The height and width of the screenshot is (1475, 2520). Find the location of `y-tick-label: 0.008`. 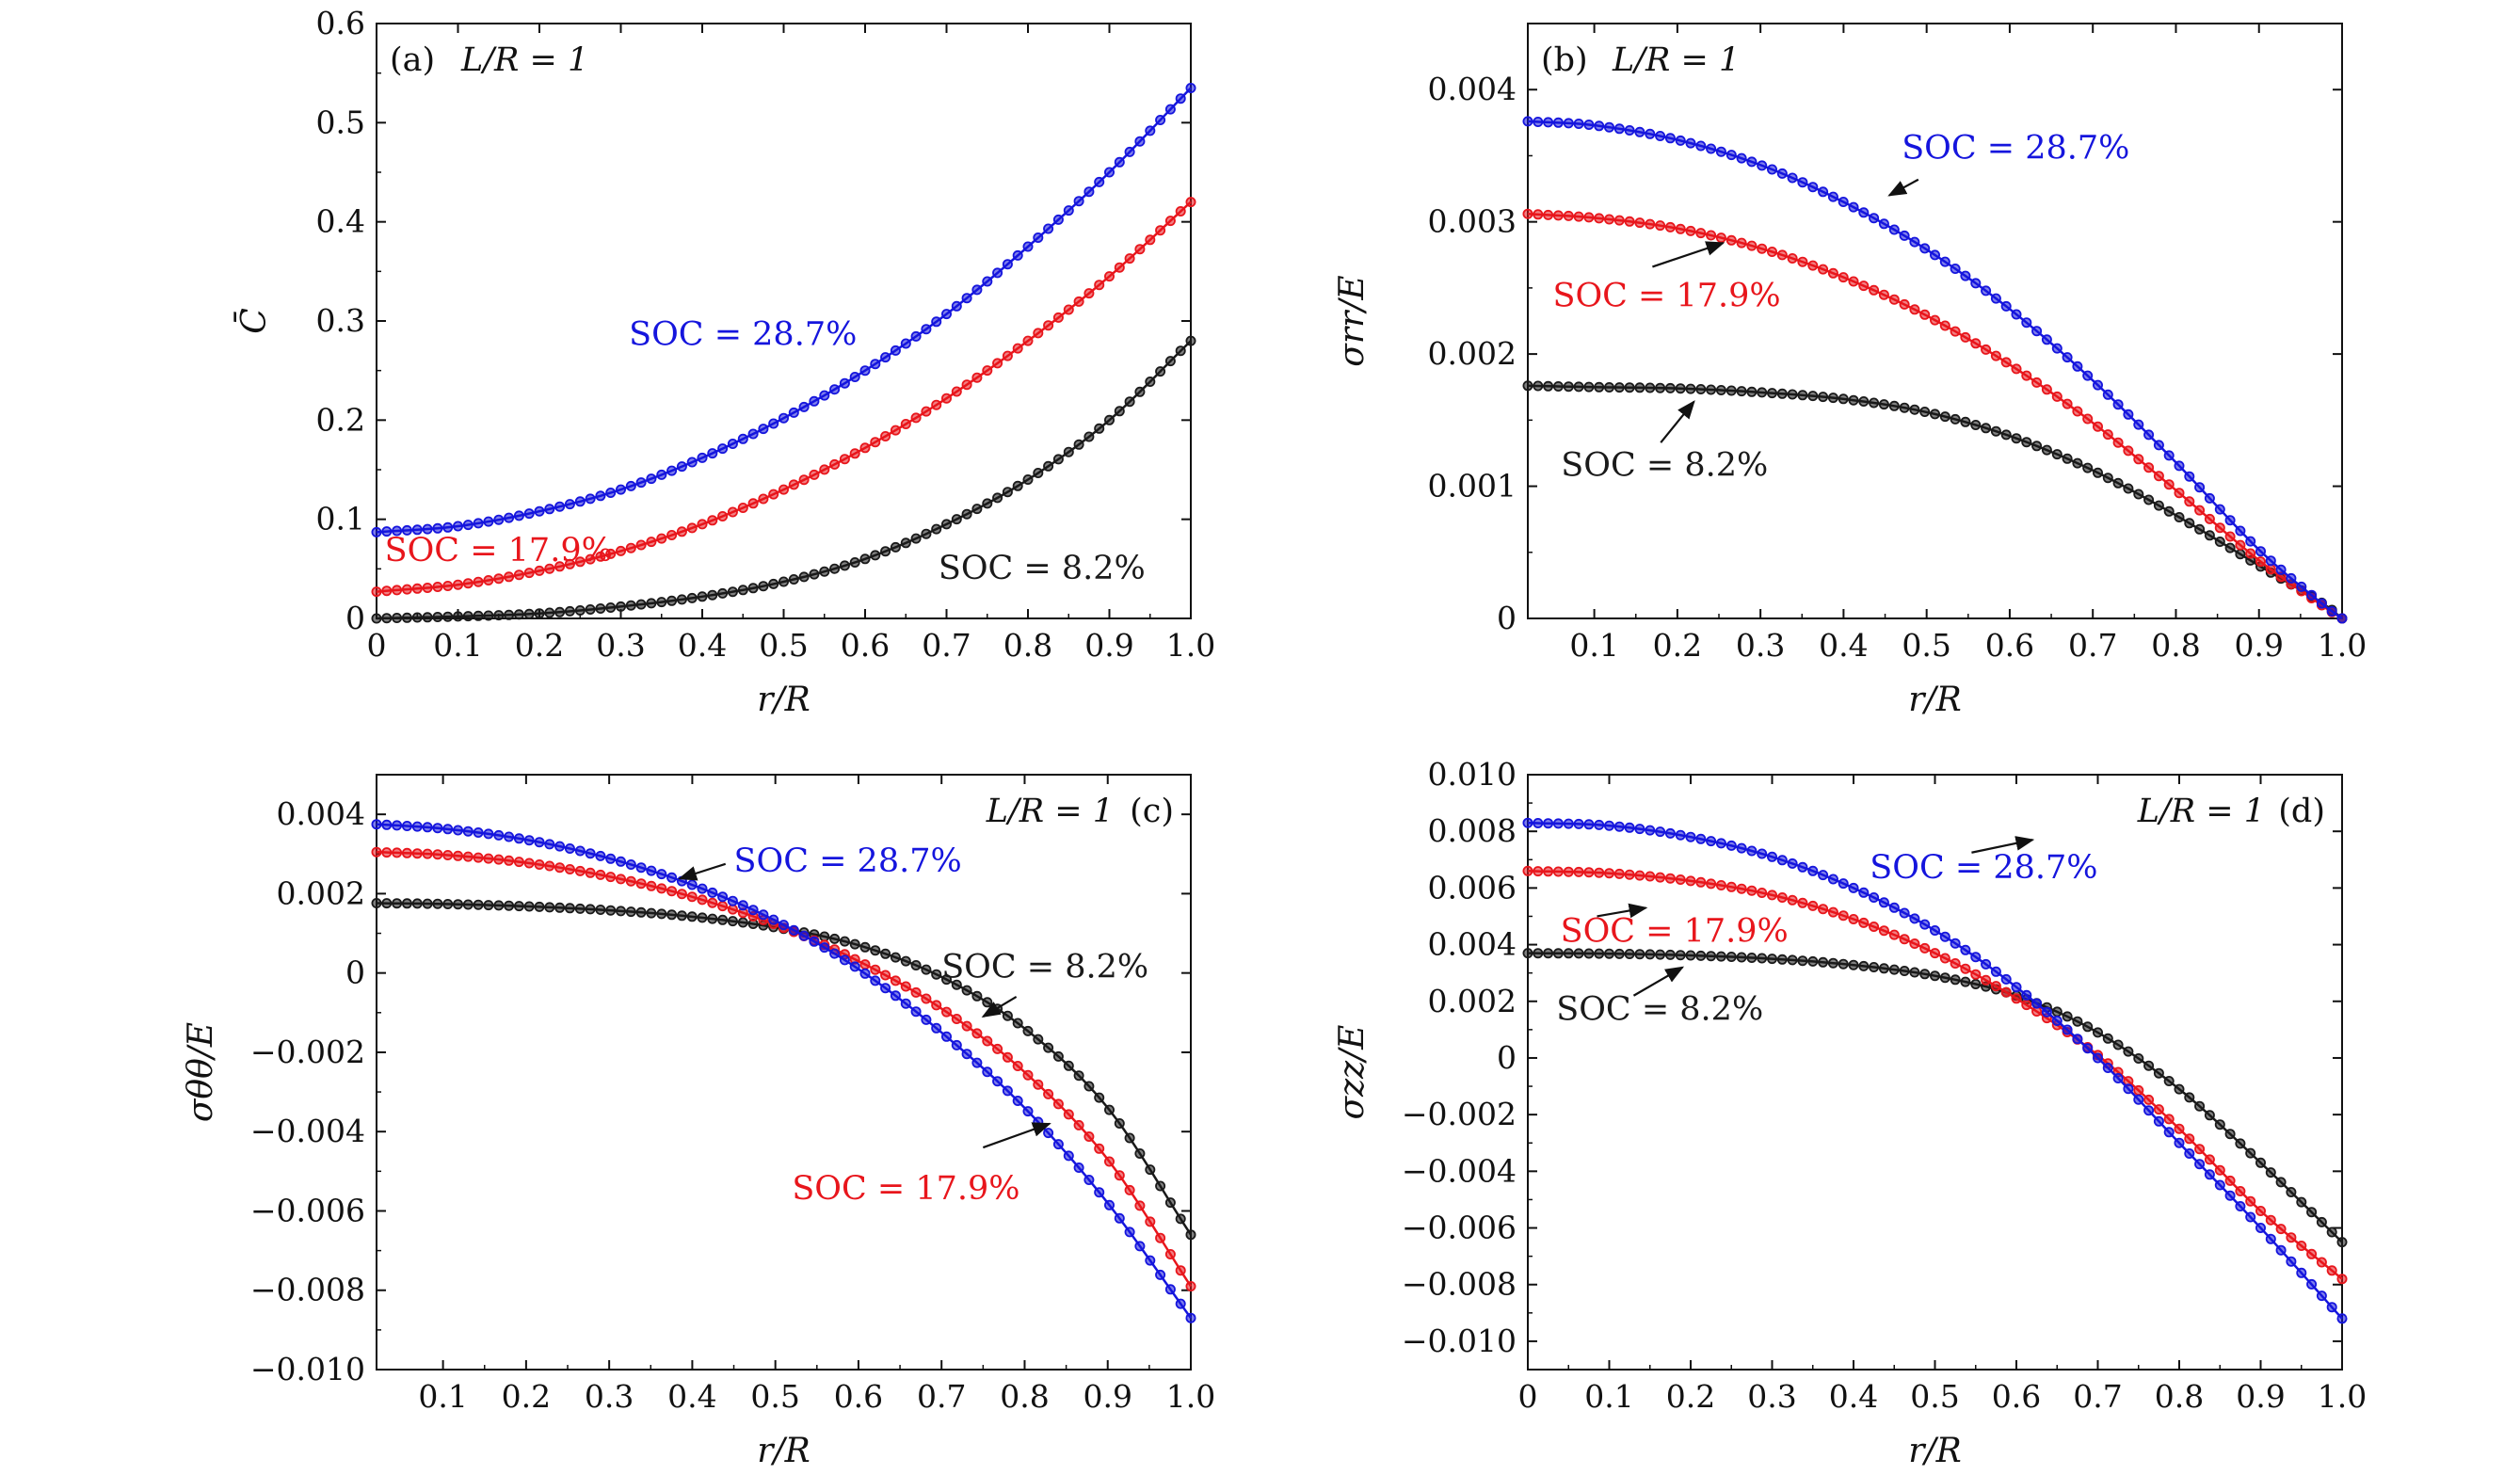

y-tick-label: 0.008 is located at coordinates (1472, 830).